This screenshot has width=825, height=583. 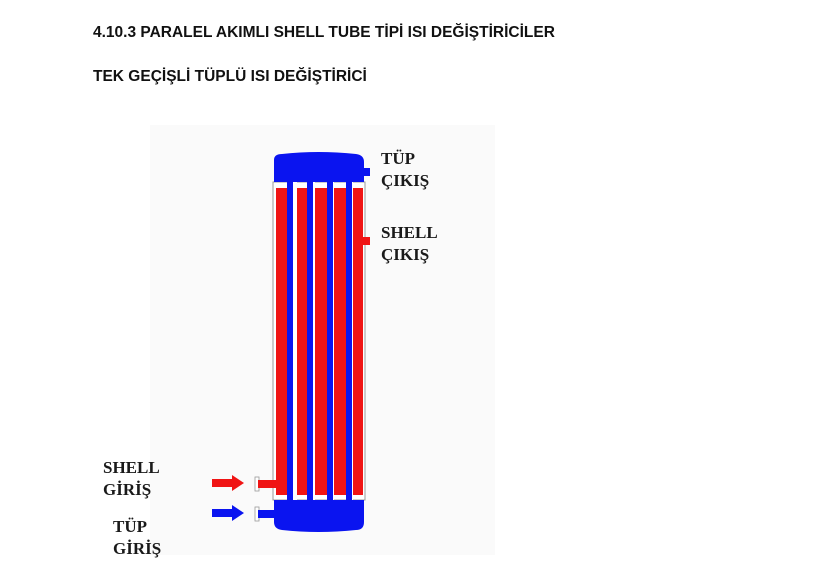 What do you see at coordinates (230, 76) in the screenshot?
I see `subtitle: TEK GEÇİŞLİ TÜPLÜ ISI DEĞİŞTİRİCİ` at bounding box center [230, 76].